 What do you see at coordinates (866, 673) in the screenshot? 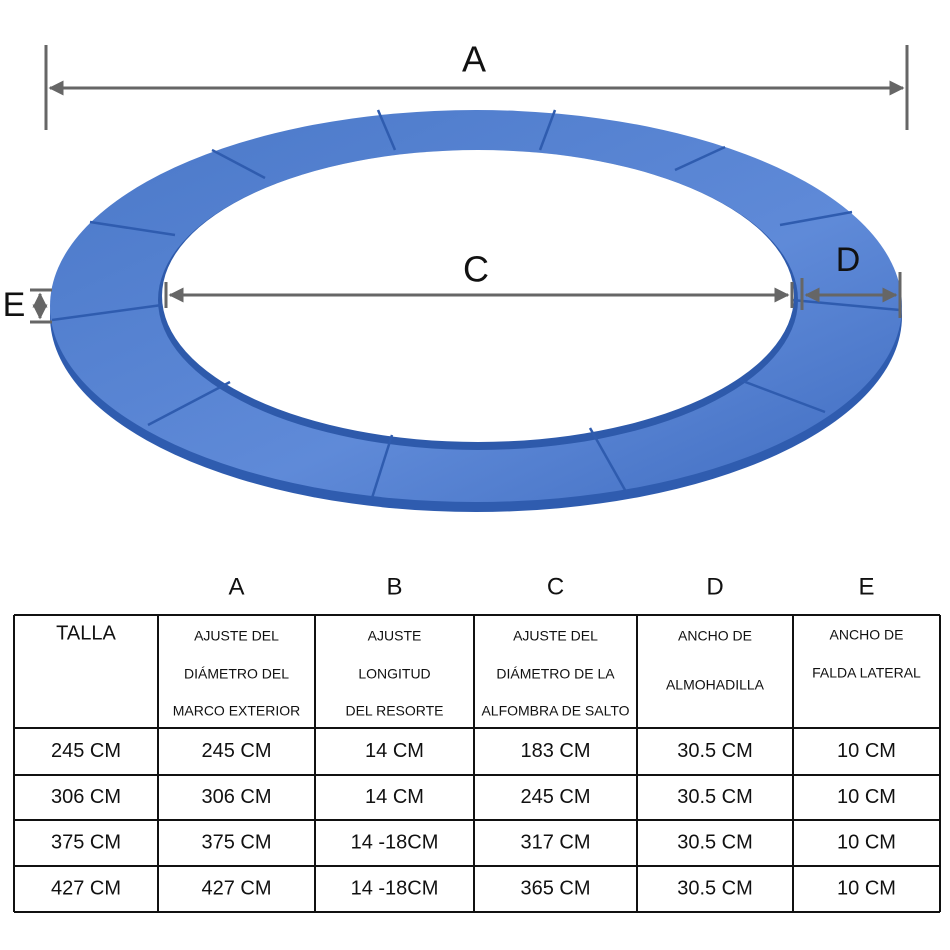
I see `header-text: FALDA LATERAL` at bounding box center [866, 673].